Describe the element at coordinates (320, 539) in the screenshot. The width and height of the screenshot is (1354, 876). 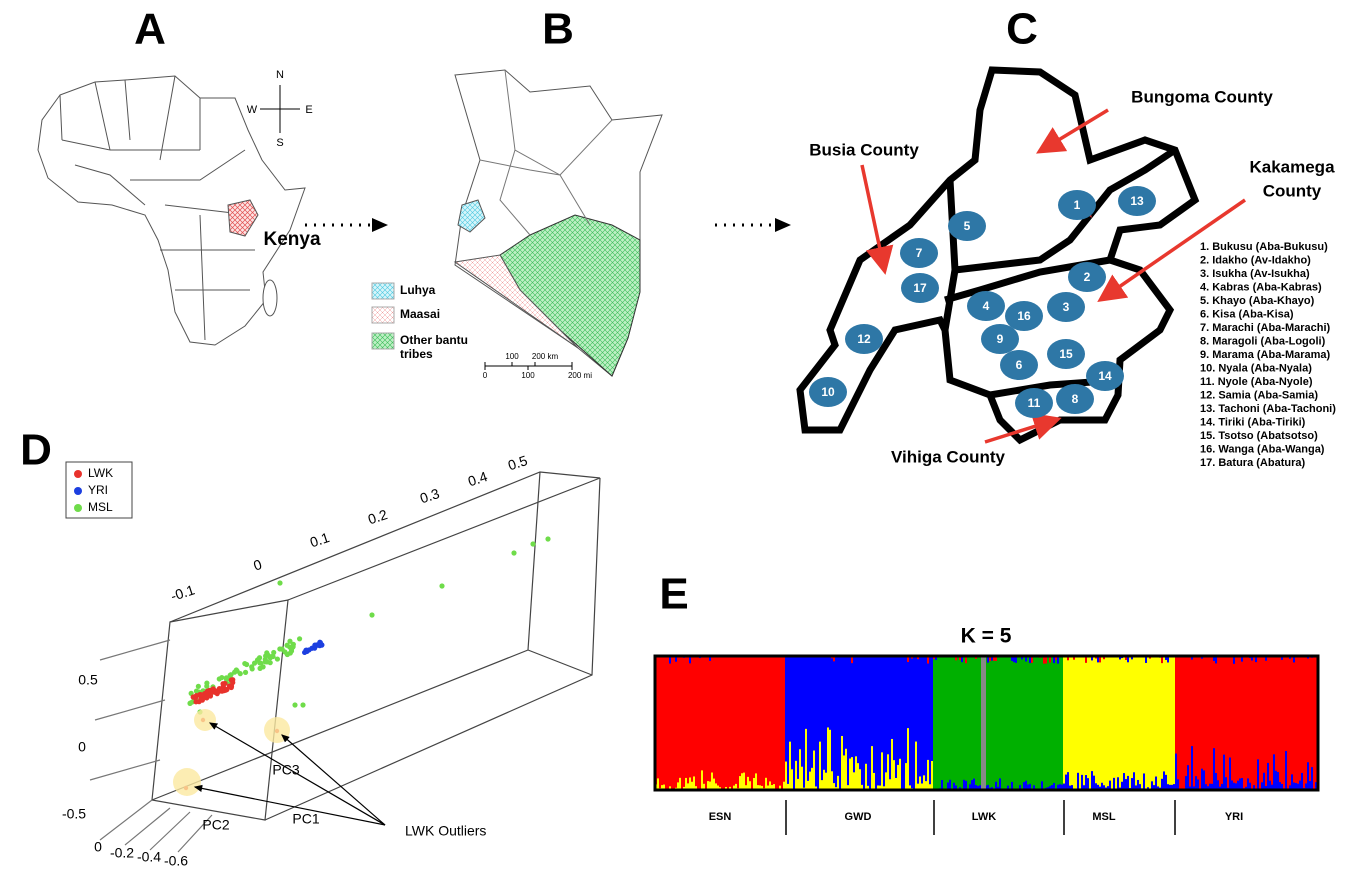
I see `pc1-tick: 0.1` at that location.